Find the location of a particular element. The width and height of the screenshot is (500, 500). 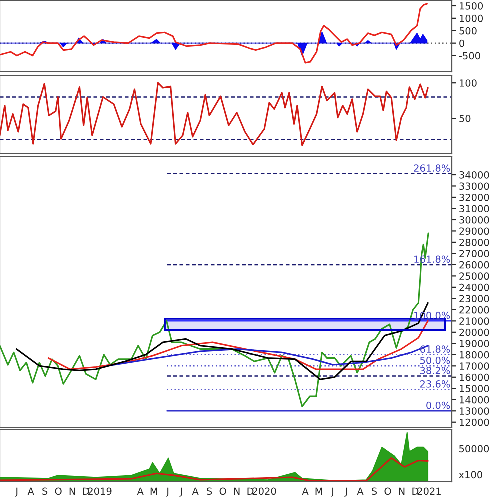

y-tick-label: 21000 is located at coordinates (475, 322).